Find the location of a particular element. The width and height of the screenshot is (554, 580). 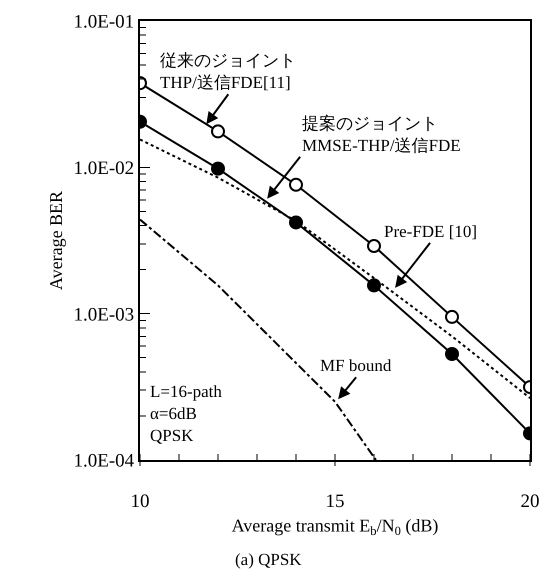

annotation: 従来のジョイント THP/送信FDE[11] is located at coordinates (228, 71).